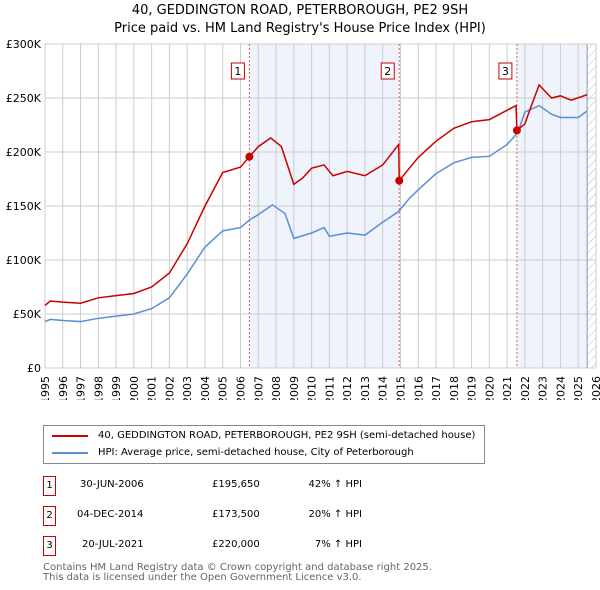 The height and width of the screenshot is (590, 600). I want to click on x-tick-label: 2004, so click(205, 388).